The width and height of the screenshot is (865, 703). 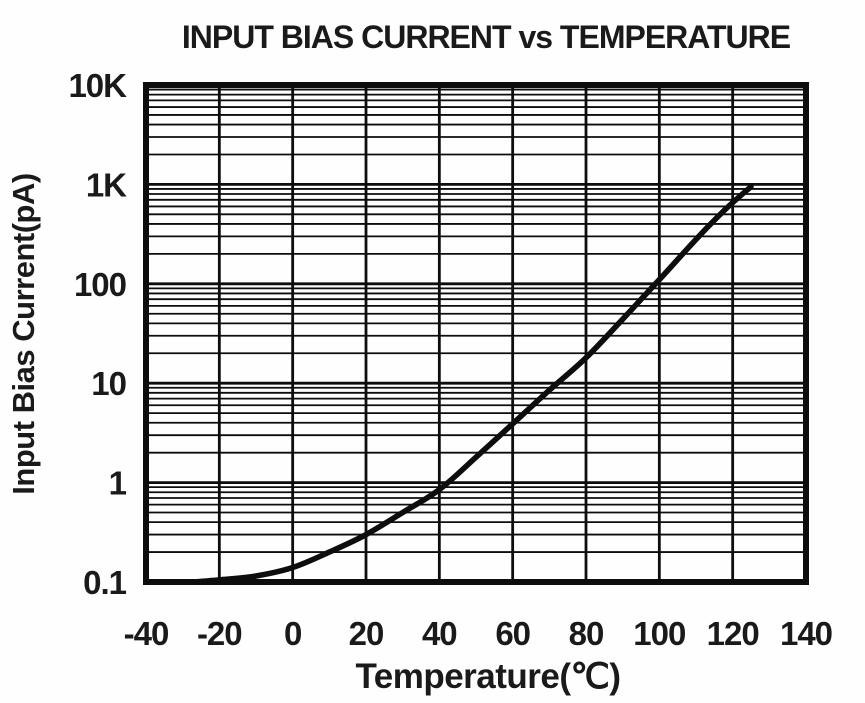 What do you see at coordinates (439, 633) in the screenshot?
I see `x-tick-label: 40` at bounding box center [439, 633].